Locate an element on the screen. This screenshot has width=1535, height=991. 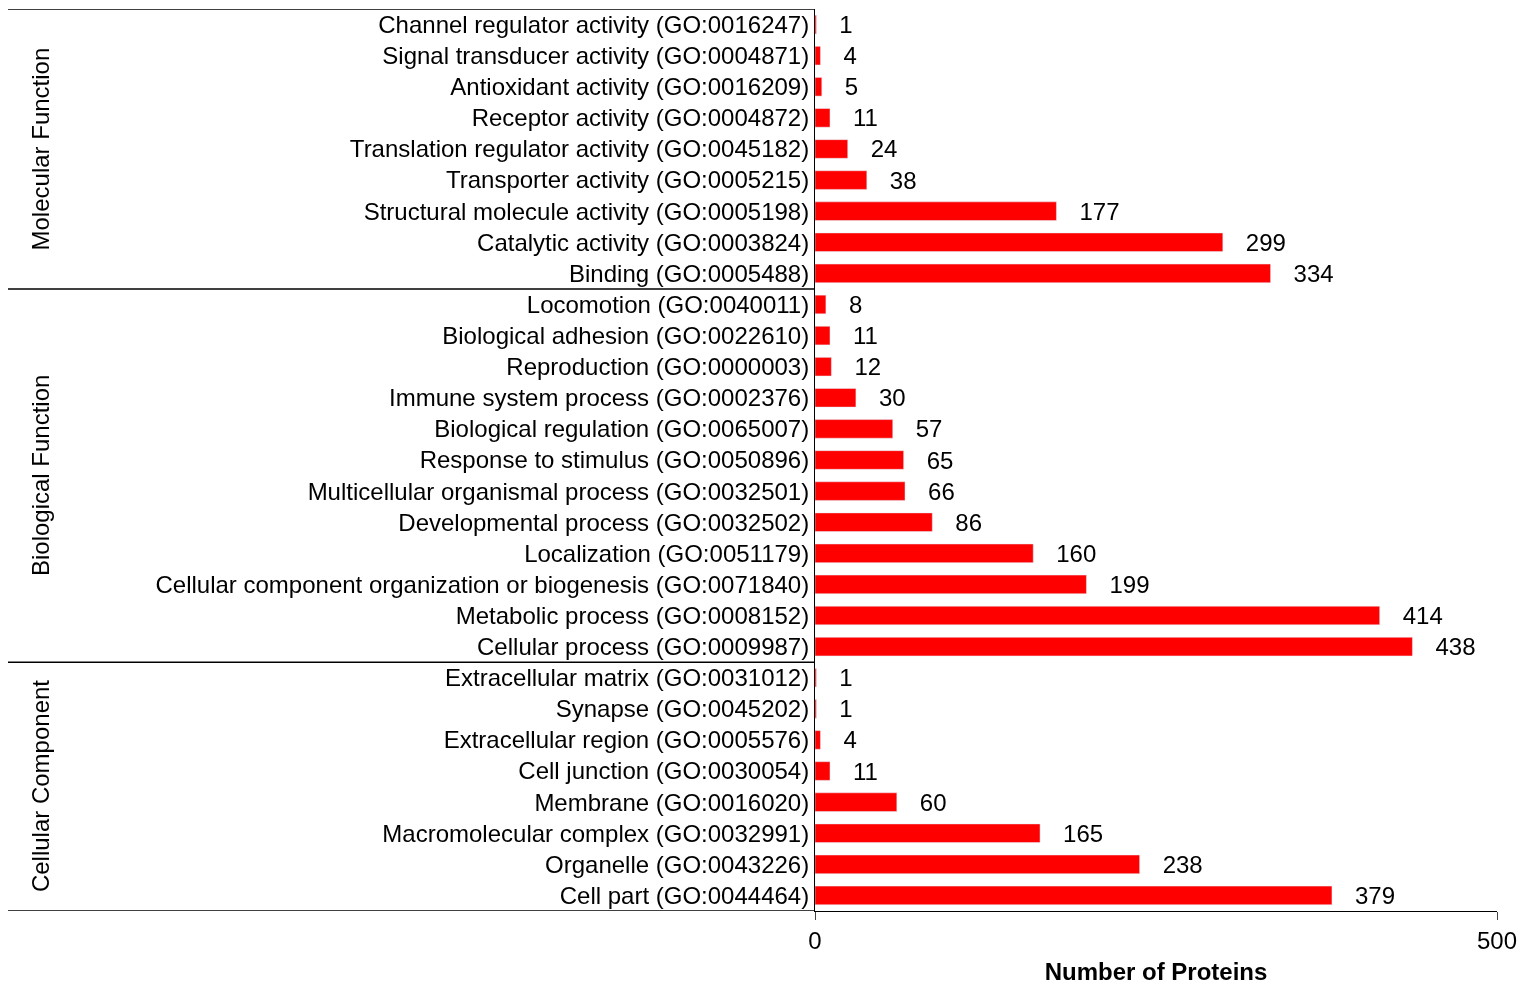
data-label: 60 is located at coordinates (923, 802).